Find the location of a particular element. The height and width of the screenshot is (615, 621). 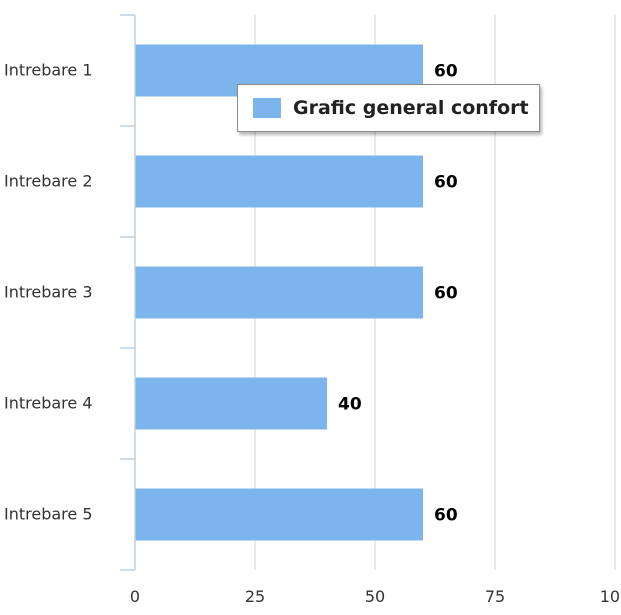

category-label: Intrebare 5 is located at coordinates (48, 514).